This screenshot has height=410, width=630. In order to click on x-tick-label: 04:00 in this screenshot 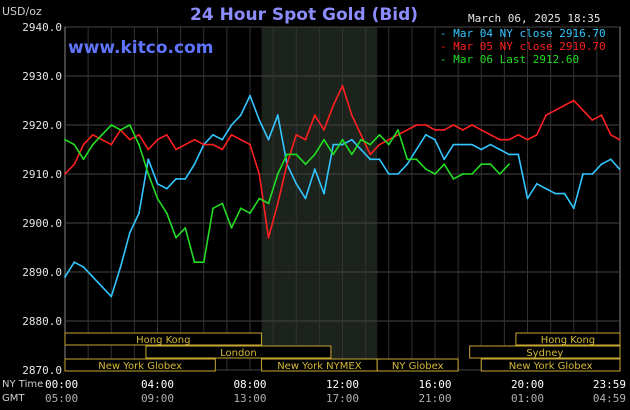, I will do `click(157, 384)`.